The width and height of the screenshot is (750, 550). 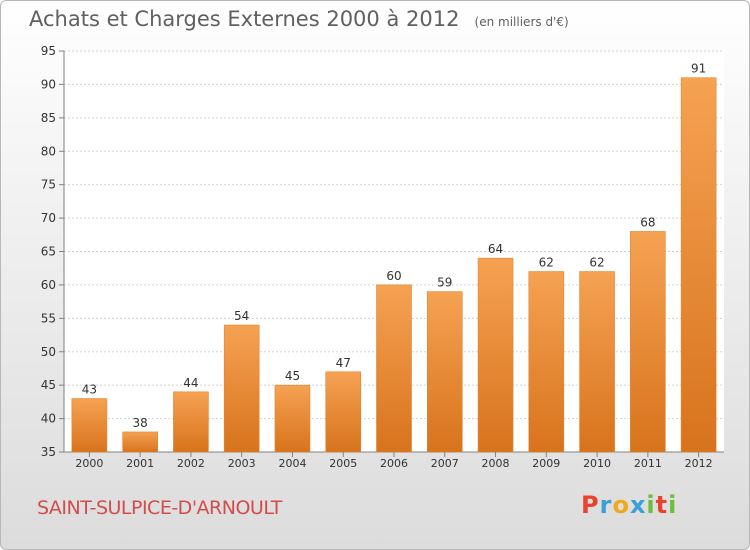 What do you see at coordinates (495, 249) in the screenshot?
I see `data-label: 64` at bounding box center [495, 249].